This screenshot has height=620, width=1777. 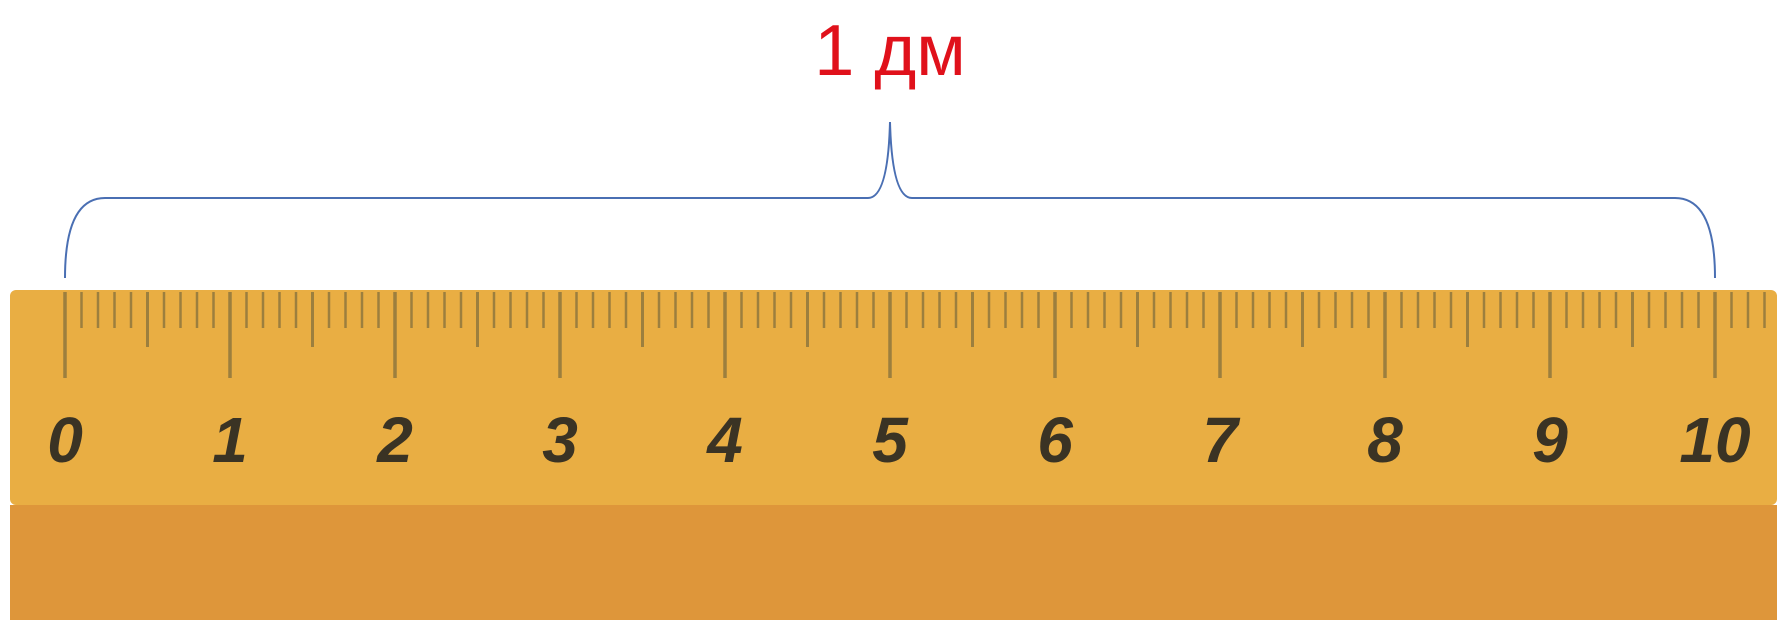 What do you see at coordinates (394, 440) in the screenshot?
I see `ruler-number-2: 2` at bounding box center [394, 440].